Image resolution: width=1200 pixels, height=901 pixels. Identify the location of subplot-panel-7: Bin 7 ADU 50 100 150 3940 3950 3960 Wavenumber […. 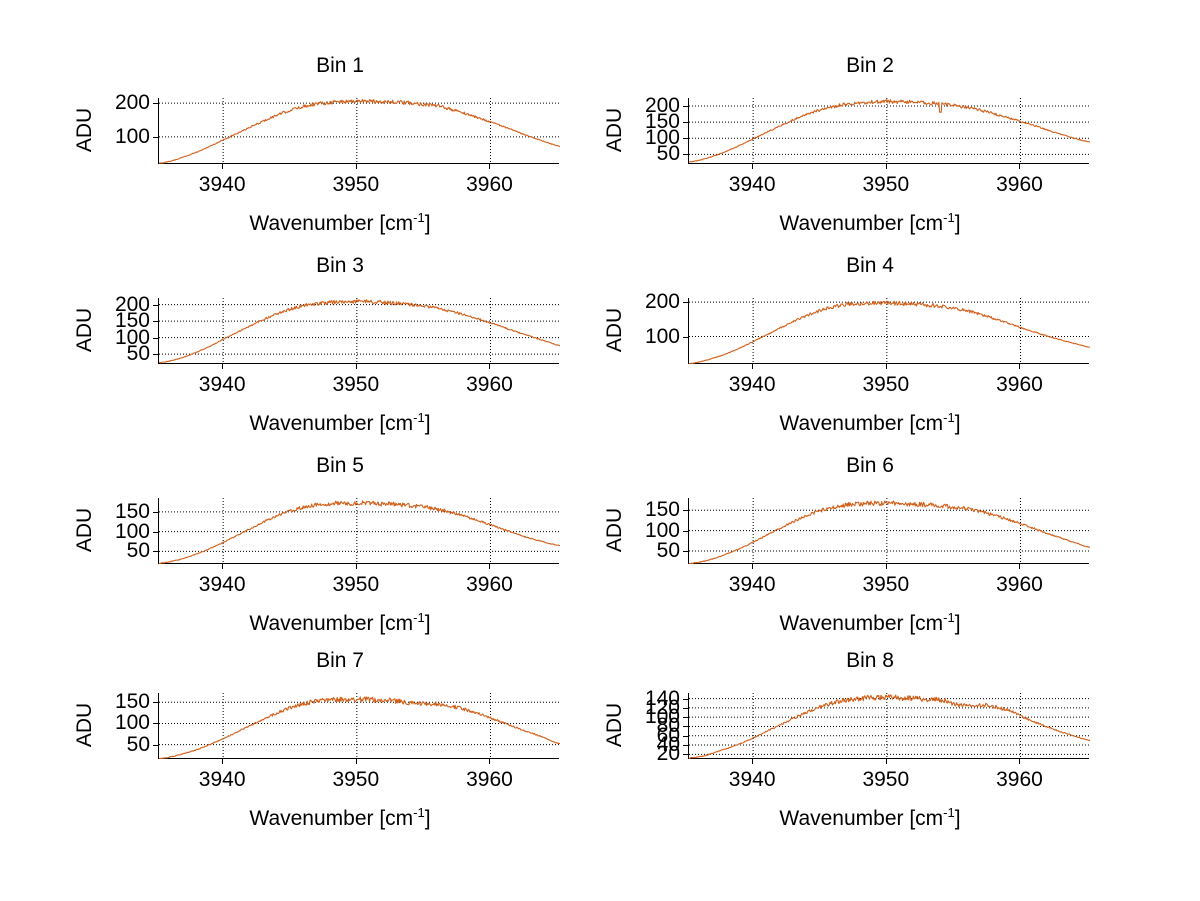
(334, 740).